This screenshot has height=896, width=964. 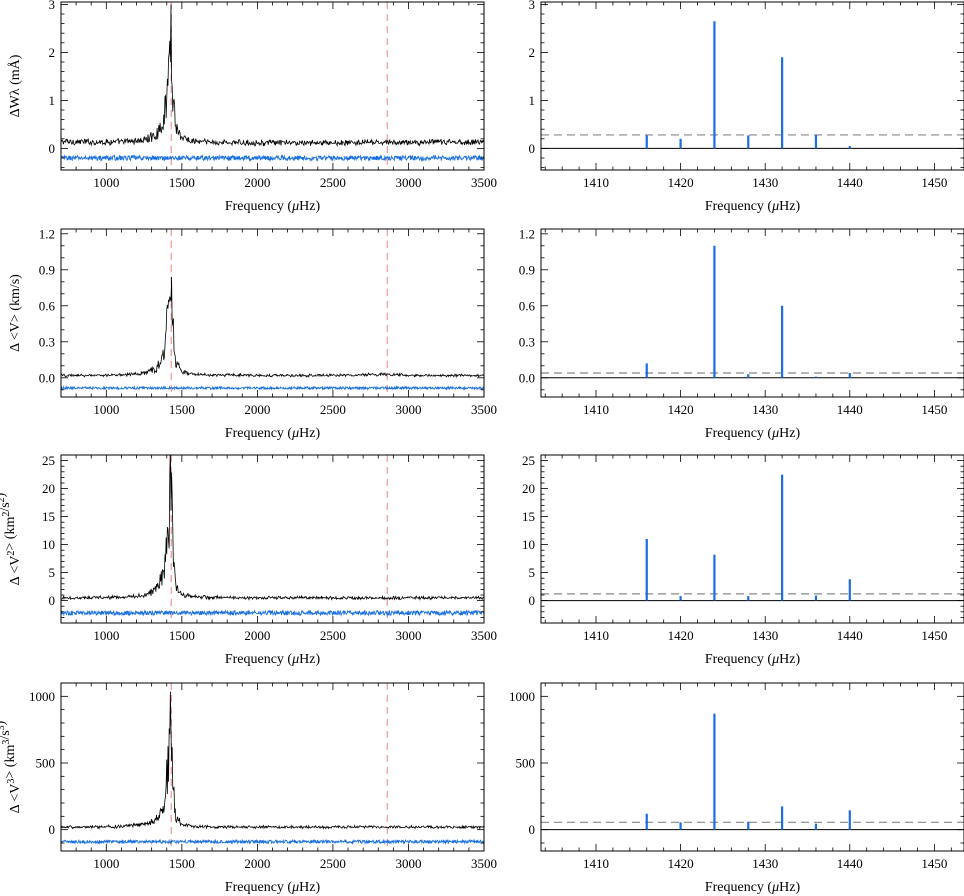 What do you see at coordinates (47, 269) in the screenshot?
I see `y-tick-label: 0.9` at bounding box center [47, 269].